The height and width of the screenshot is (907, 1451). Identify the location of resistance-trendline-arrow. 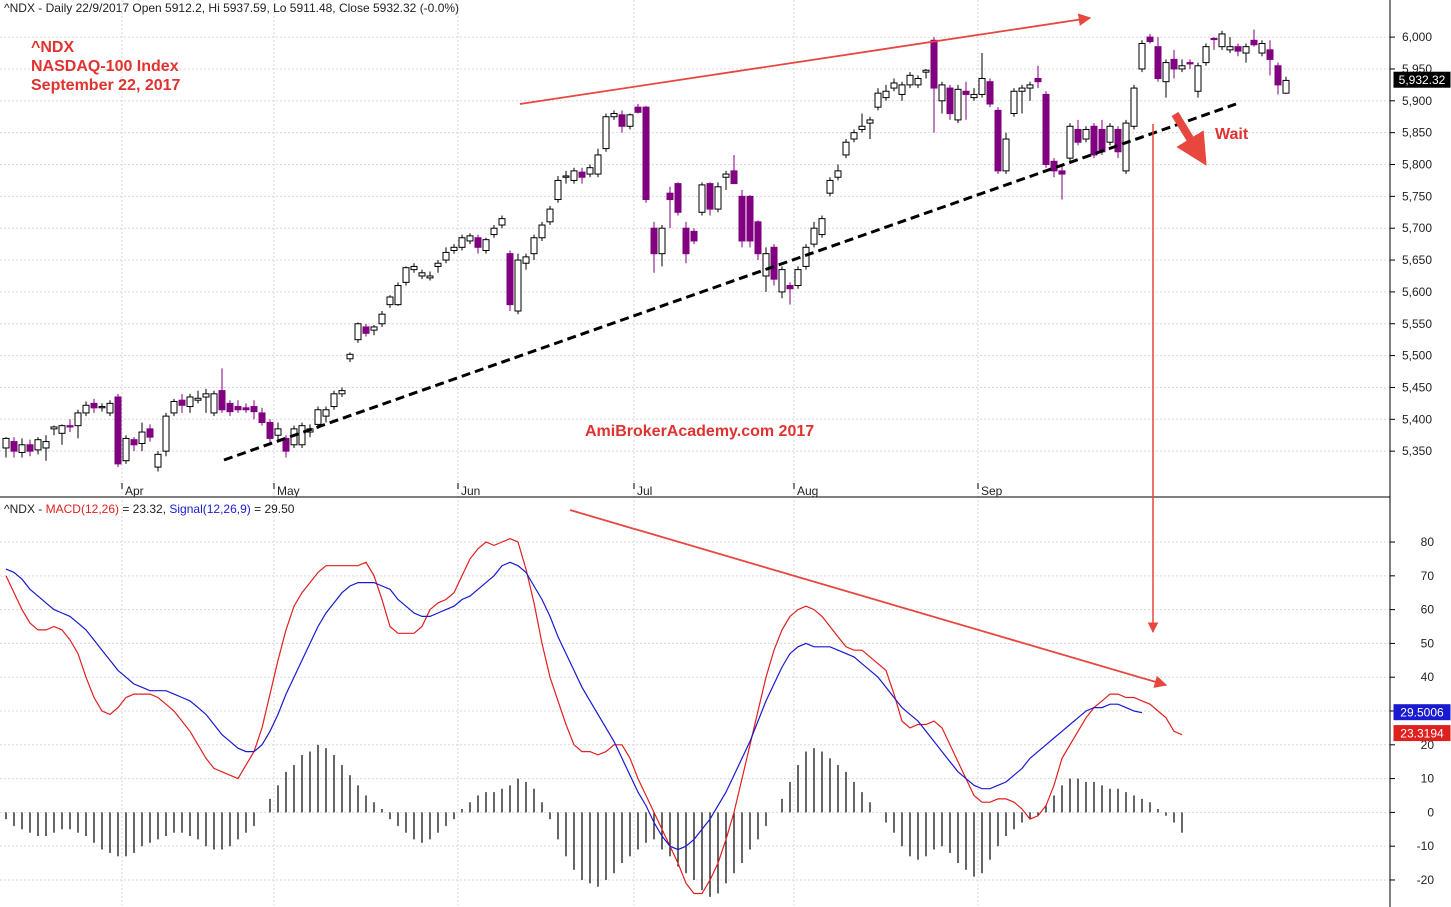
(805, 59).